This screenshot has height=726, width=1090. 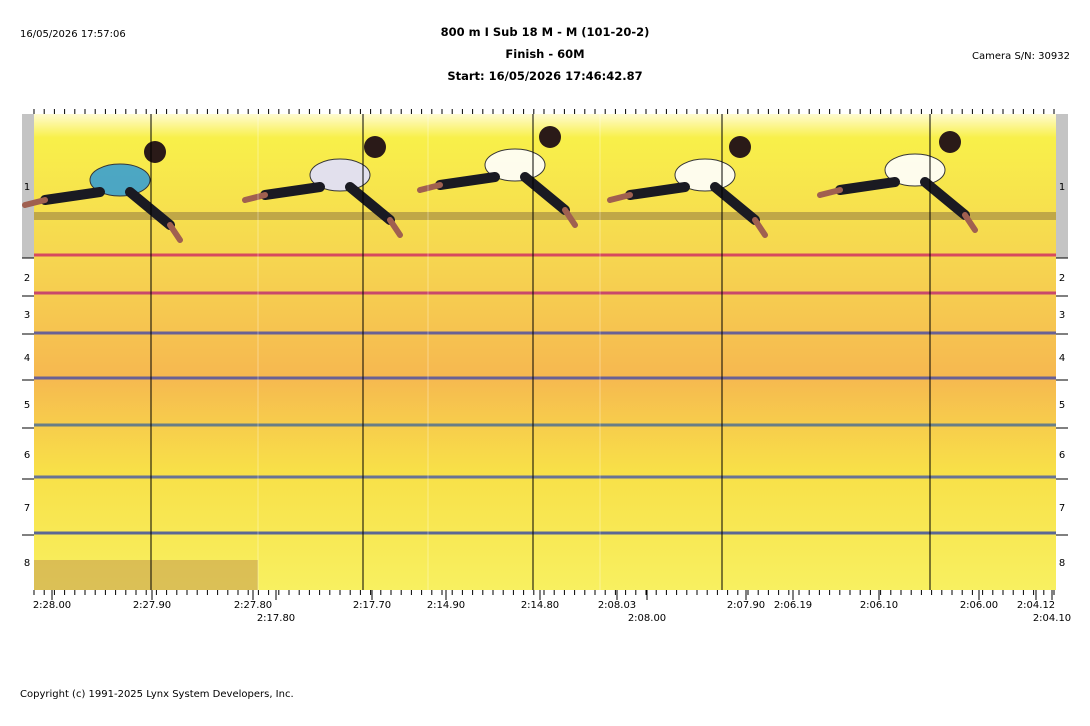 I want to click on subtitle: Finish - 60M, so click(x=544, y=54).